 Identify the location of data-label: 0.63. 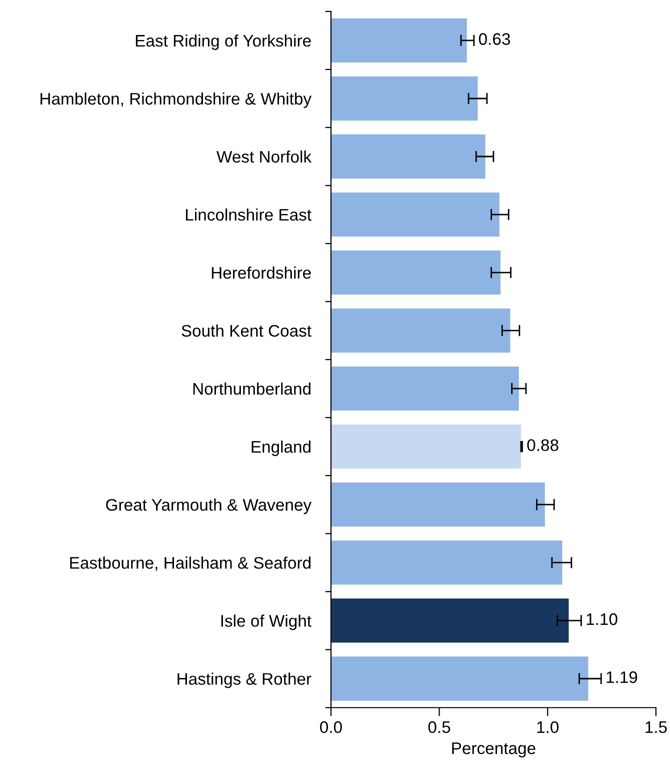
(494, 39).